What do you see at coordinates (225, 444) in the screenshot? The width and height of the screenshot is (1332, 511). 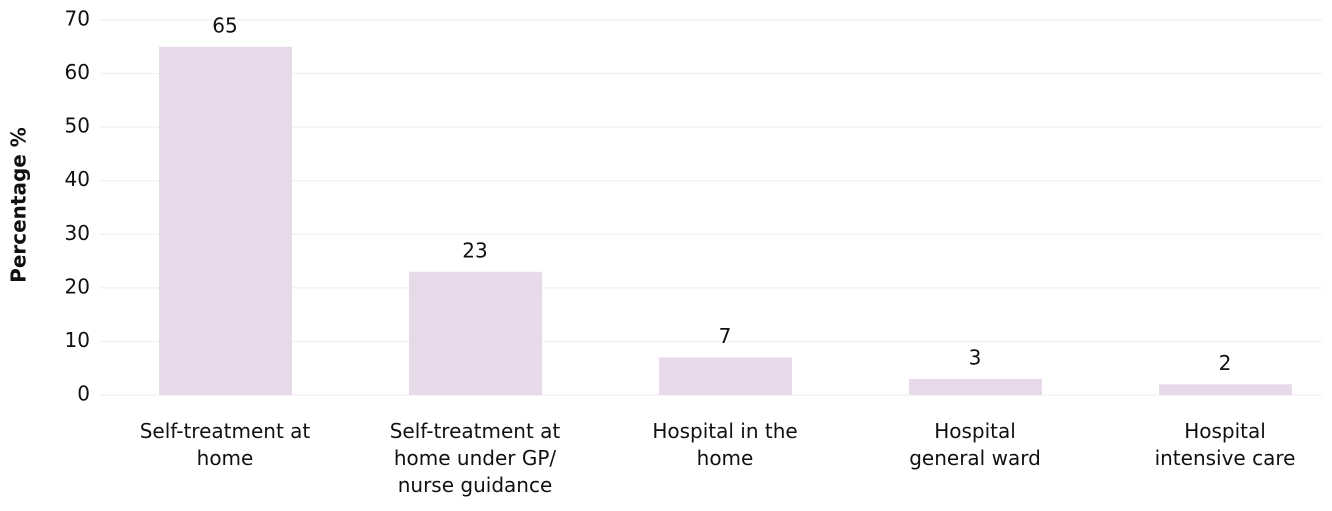 I see `x-tick-label: Self-treatment at home` at bounding box center [225, 444].